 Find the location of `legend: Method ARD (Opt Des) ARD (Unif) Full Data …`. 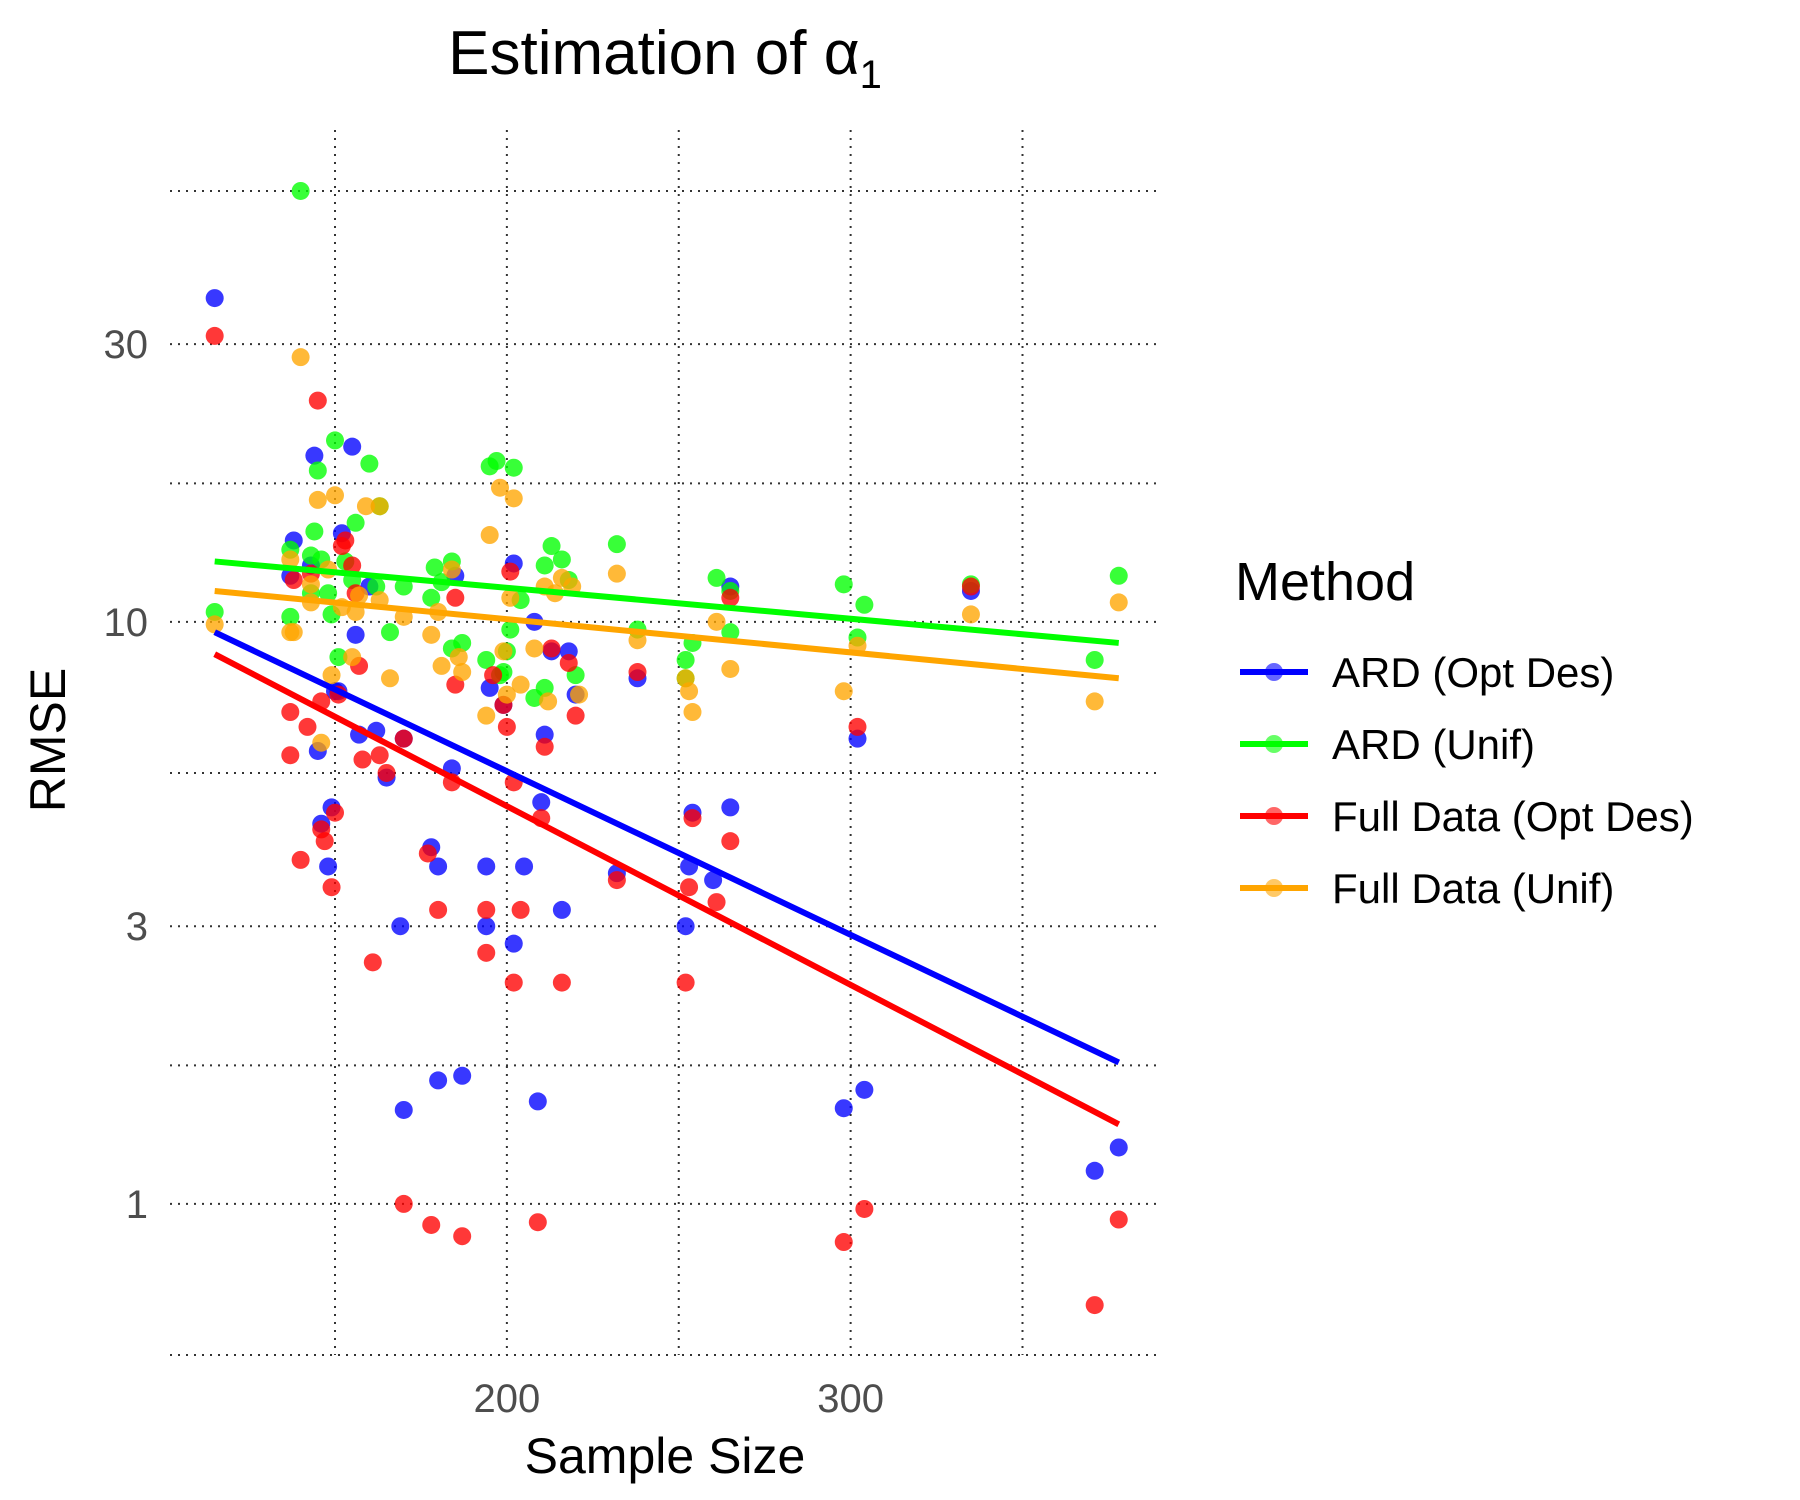

legend: Method ARD (Opt Des) ARD (Unif) Full Data … is located at coordinates (1464, 732).